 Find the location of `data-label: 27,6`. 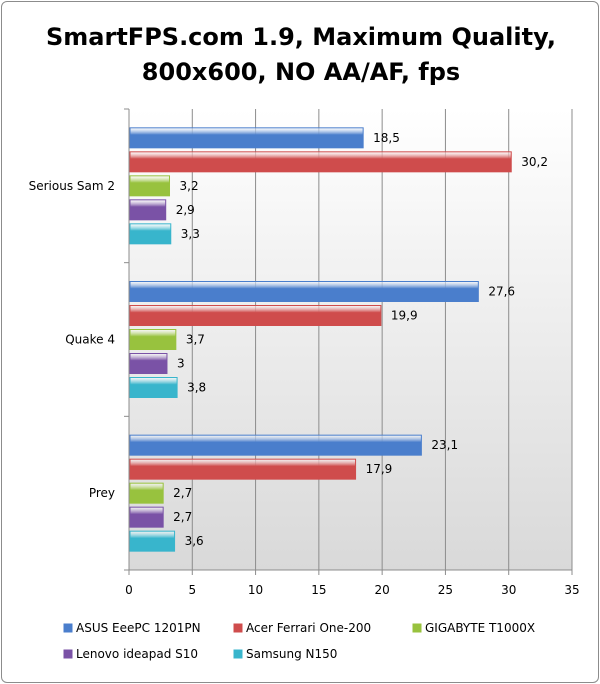

data-label: 27,6 is located at coordinates (501, 292).